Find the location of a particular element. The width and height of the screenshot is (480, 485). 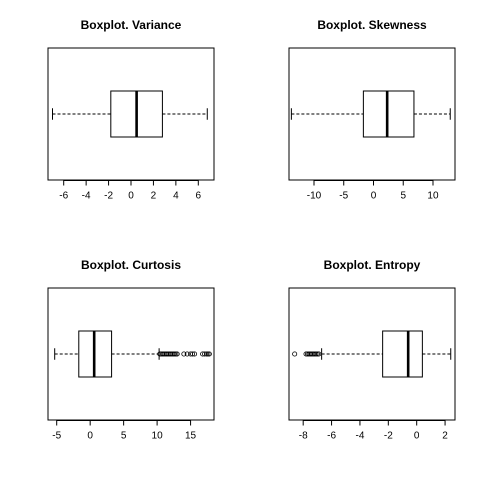

x-tick-label: -8 is located at coordinates (303, 436).